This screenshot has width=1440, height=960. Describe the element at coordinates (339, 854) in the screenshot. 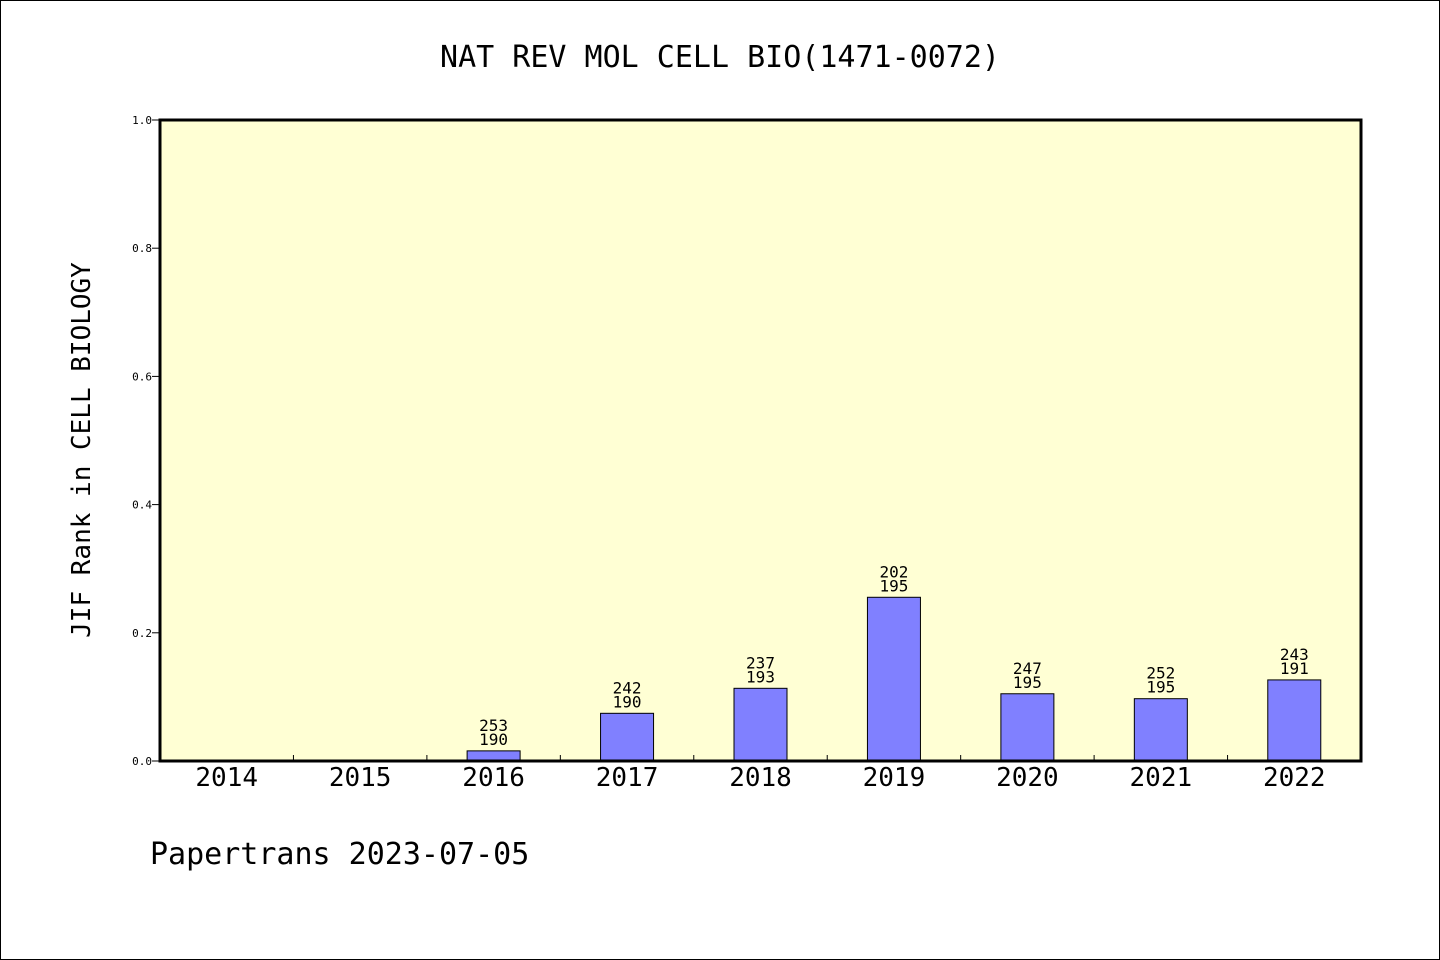

I see `footer-text: Papertrans 2023-07-05` at that location.